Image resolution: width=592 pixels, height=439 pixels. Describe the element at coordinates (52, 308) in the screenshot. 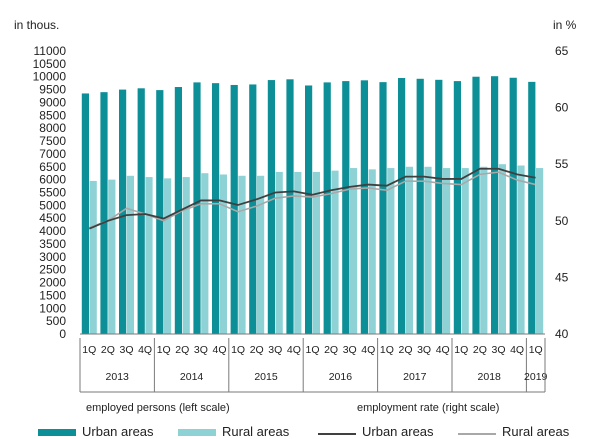

I see `left-tick-label: 1000` at that location.